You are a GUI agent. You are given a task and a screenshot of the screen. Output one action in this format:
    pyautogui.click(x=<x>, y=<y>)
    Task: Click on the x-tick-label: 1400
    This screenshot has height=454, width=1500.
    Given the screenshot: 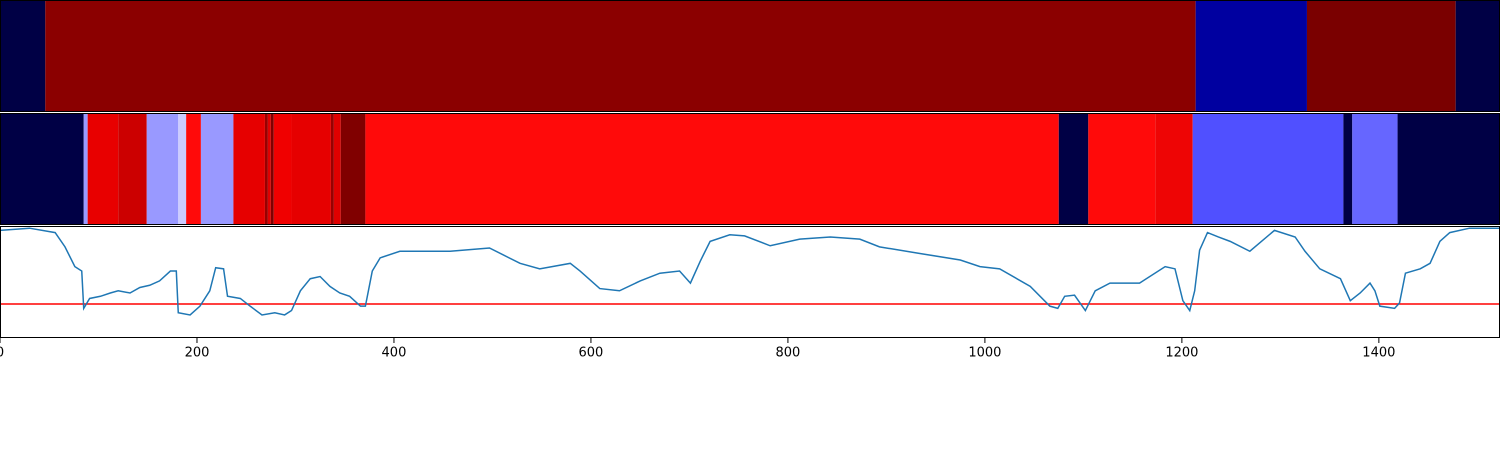 What is the action you would take?
    pyautogui.click(x=1378, y=353)
    